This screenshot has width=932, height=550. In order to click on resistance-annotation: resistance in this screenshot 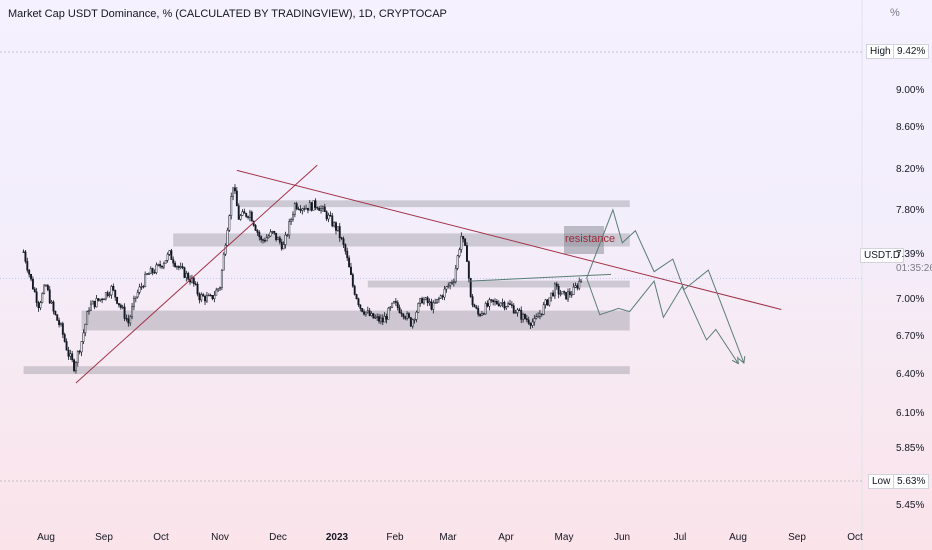, I will do `click(590, 239)`.